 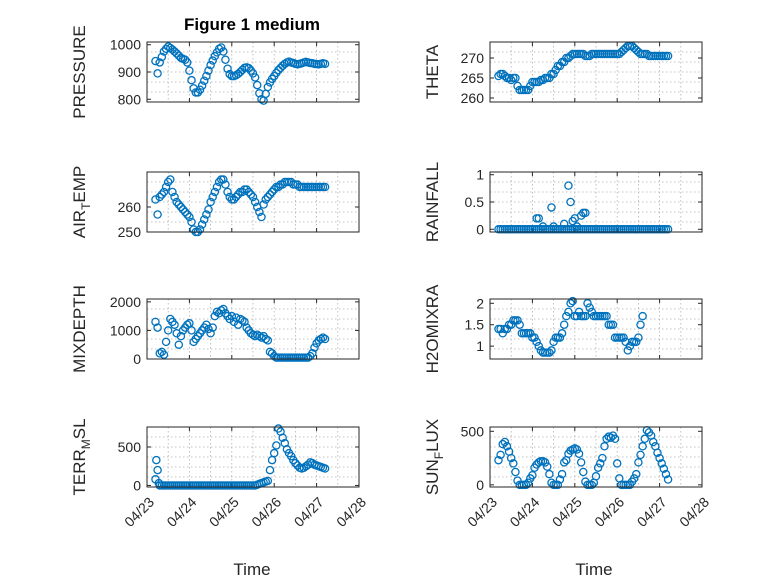 I want to click on panel-8-axes-box, so click(x=596, y=457).